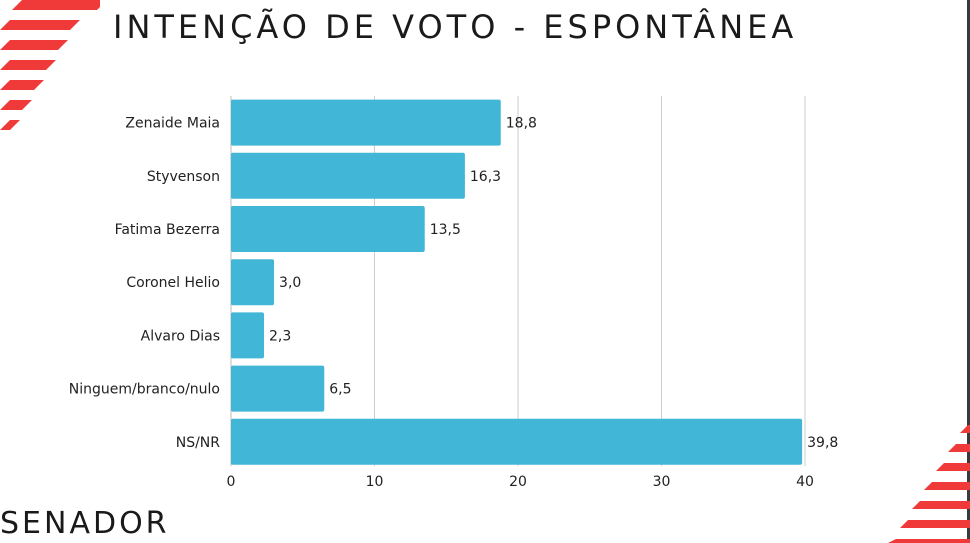 This screenshot has width=970, height=543. I want to click on page-title: INTENÇÃO DE VOTO - ESPONTÂNEA, so click(455, 27).